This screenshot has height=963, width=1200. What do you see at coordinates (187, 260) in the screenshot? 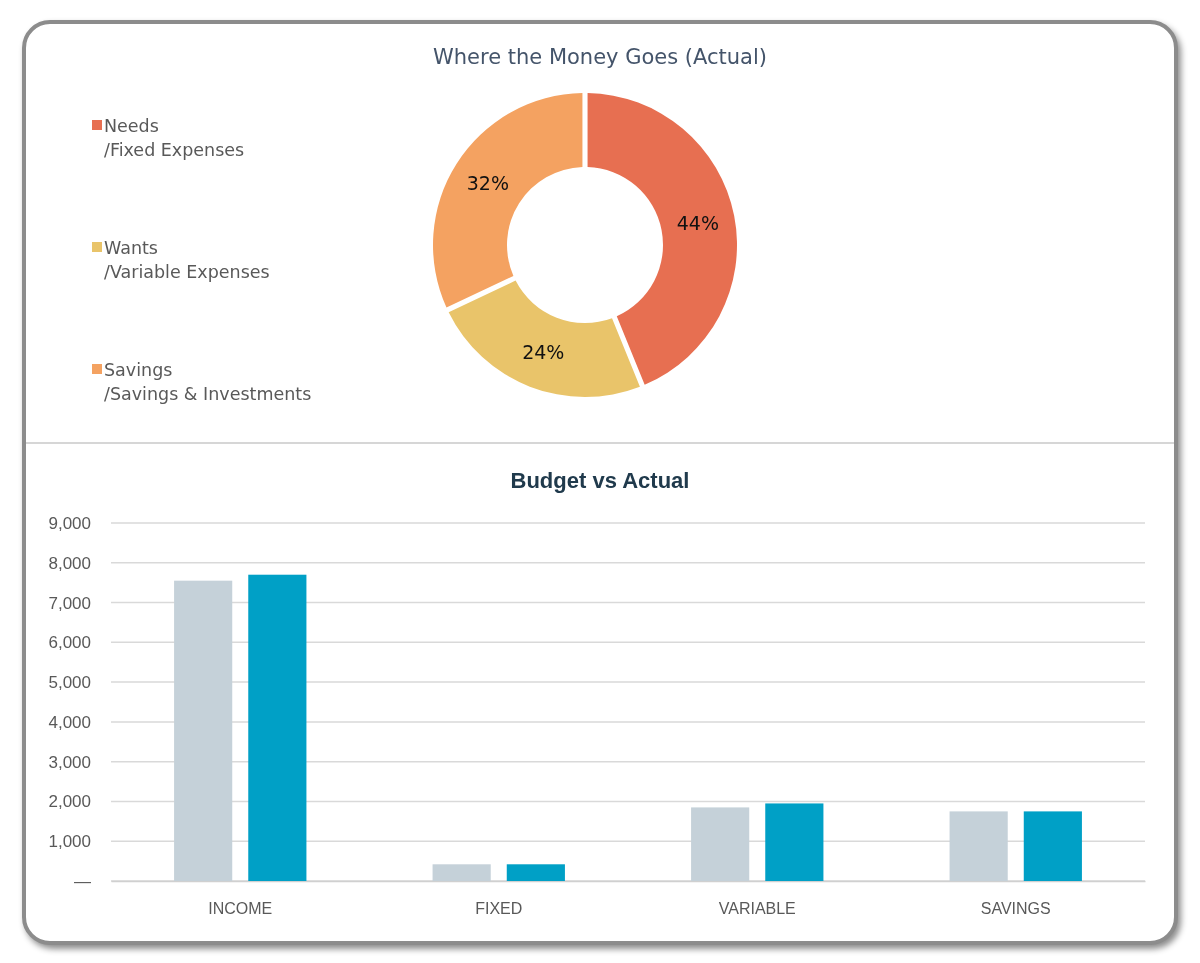
I see `legend-label: Wants /Variable Expenses` at bounding box center [187, 260].